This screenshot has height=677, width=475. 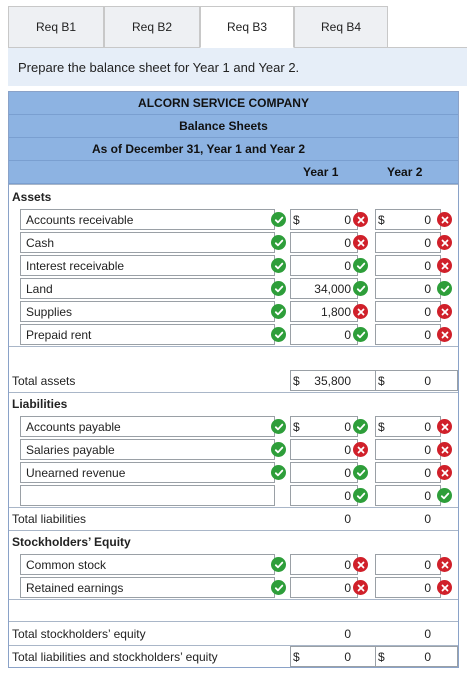 What do you see at coordinates (233, 103) in the screenshot?
I see `company-name: ALCORN SERVICE COMPANY` at bounding box center [233, 103].